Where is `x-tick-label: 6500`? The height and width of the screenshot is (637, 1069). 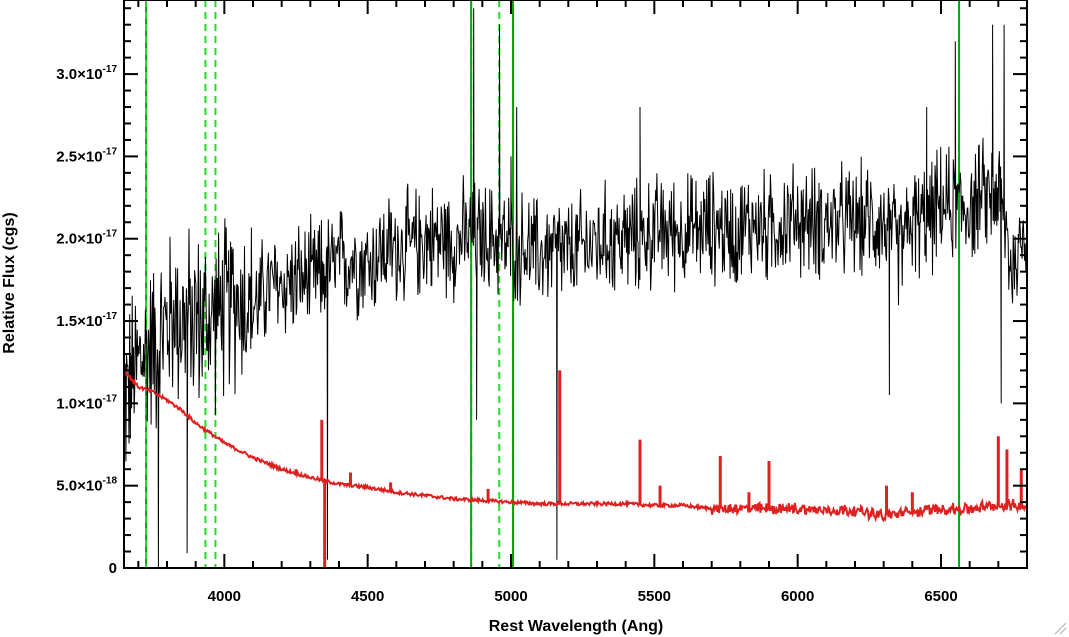
x-tick-label: 6500 is located at coordinates (940, 596).